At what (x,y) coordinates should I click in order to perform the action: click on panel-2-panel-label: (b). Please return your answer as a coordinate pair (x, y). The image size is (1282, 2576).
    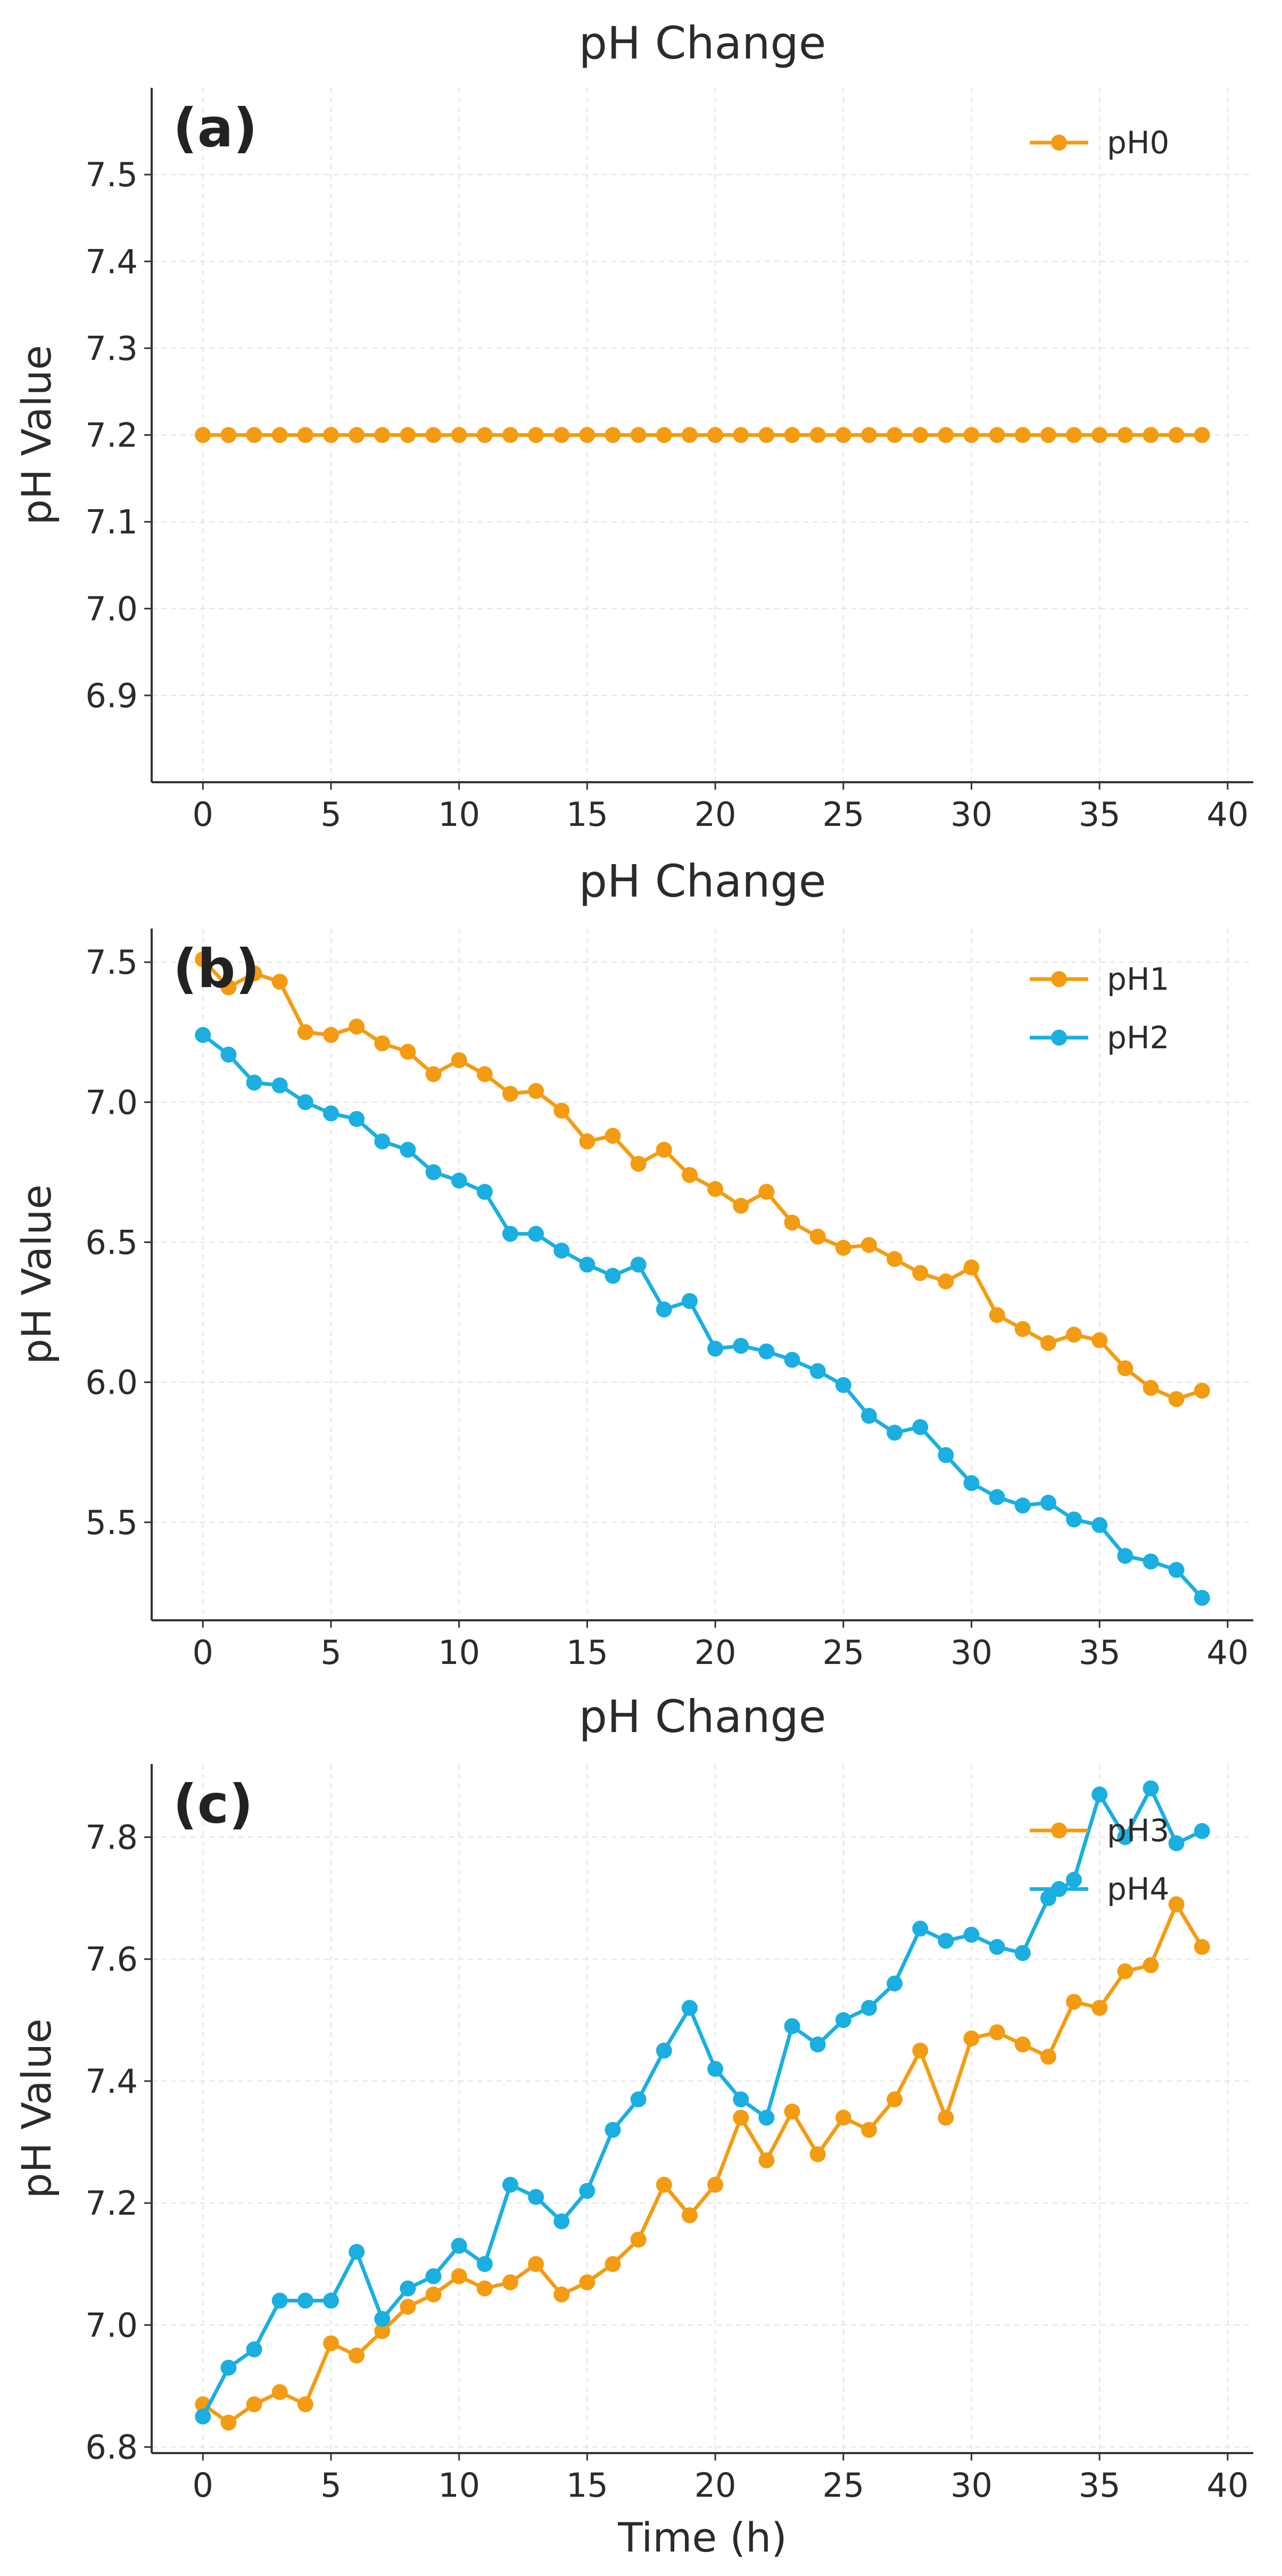
    Looking at the image, I should click on (216, 969).